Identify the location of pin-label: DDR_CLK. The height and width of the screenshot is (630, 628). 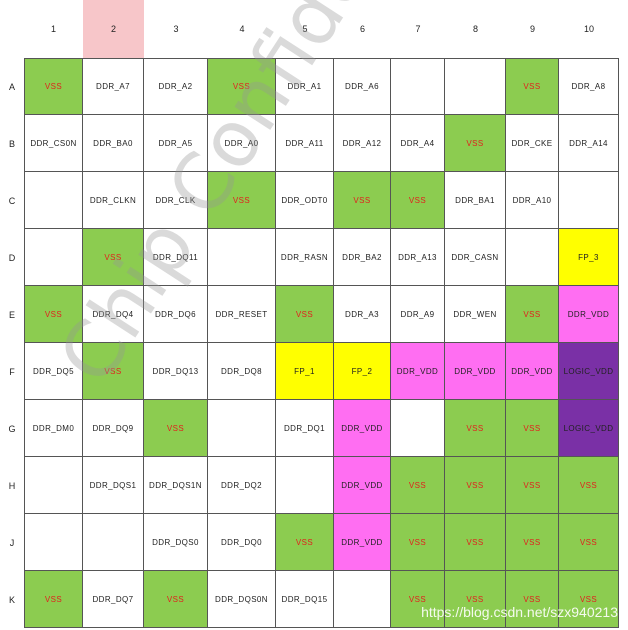
(175, 200).